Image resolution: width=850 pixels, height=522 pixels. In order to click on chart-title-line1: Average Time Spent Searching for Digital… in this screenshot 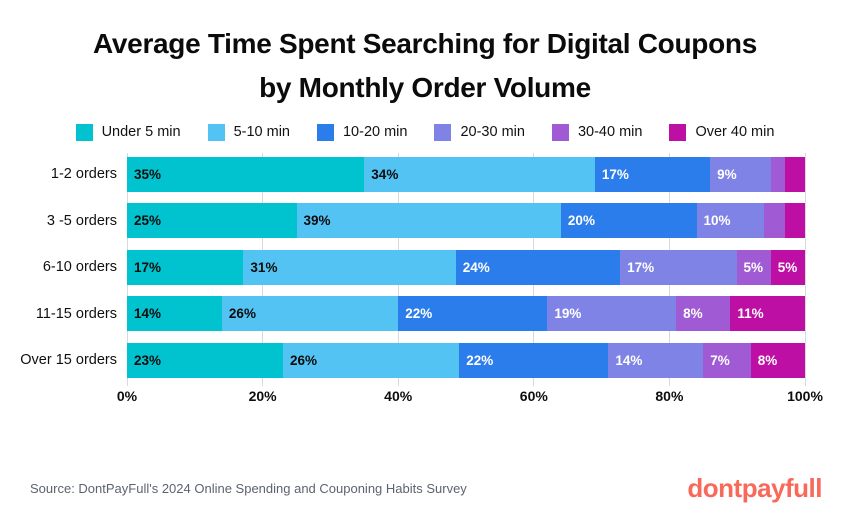, I will do `click(425, 43)`.